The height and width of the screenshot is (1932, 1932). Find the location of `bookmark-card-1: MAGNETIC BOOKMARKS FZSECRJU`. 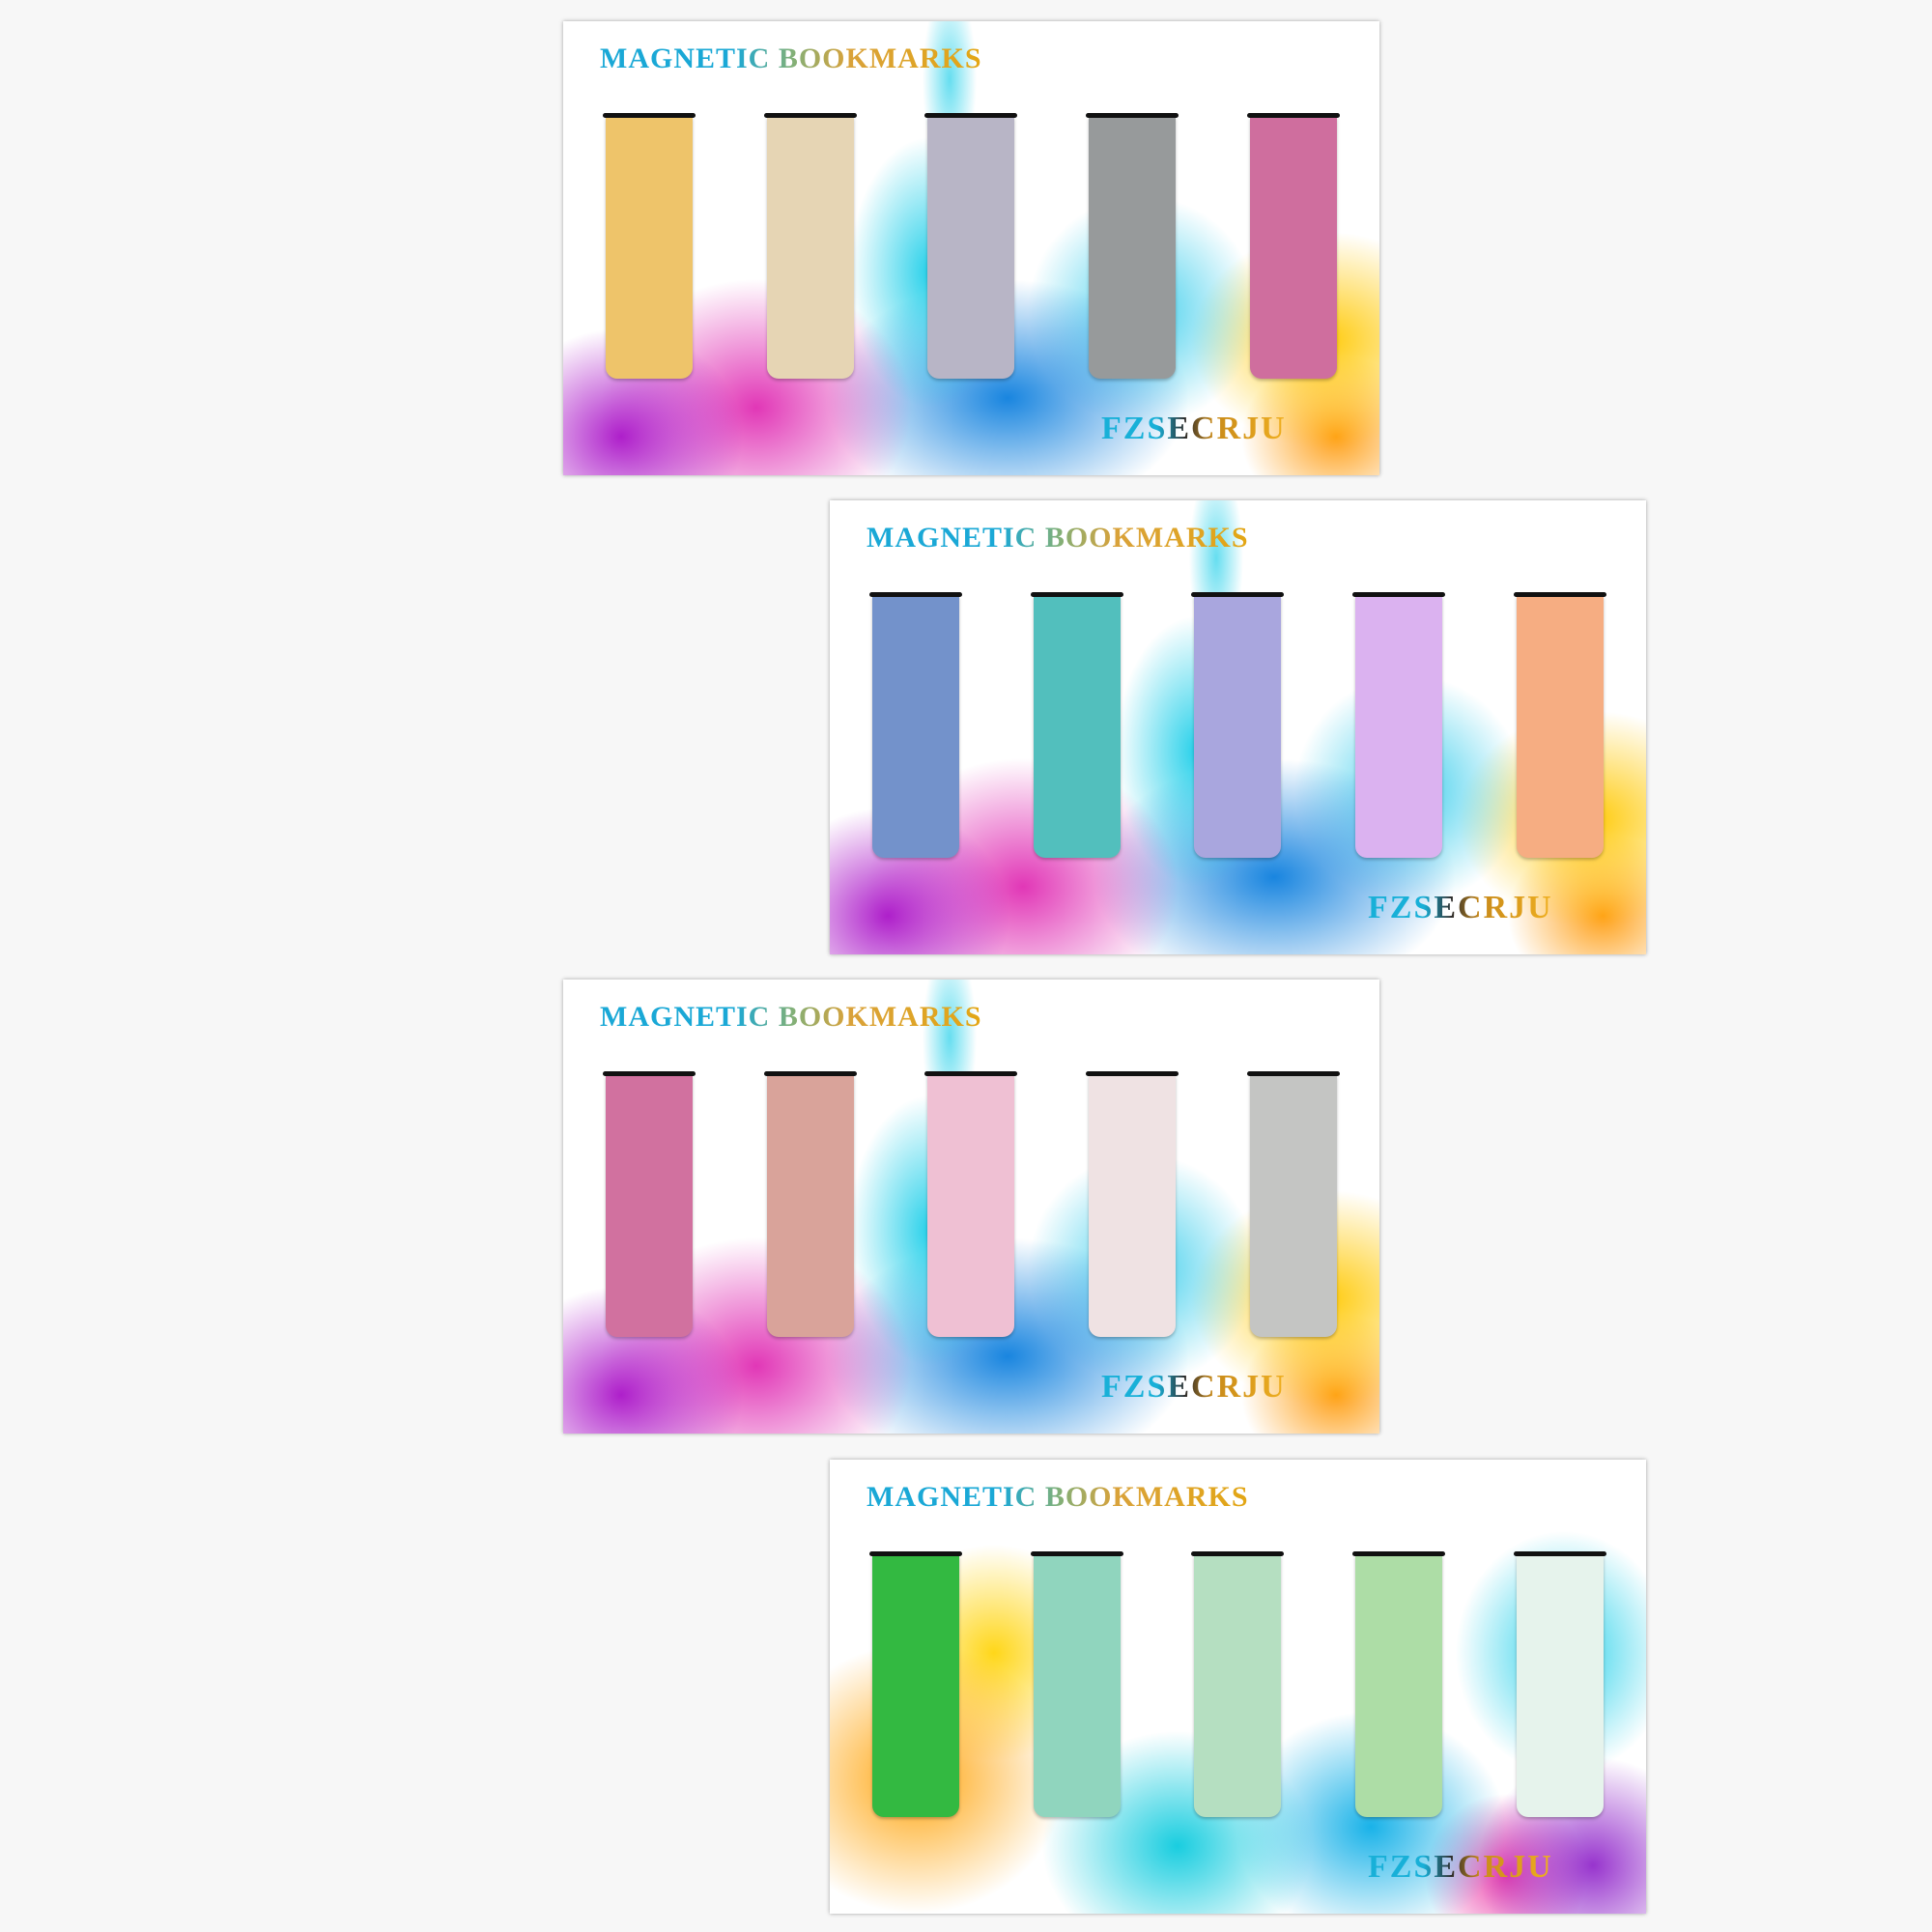

bookmark-card-1: MAGNETIC BOOKMARKS FZSECRJU is located at coordinates (971, 248).